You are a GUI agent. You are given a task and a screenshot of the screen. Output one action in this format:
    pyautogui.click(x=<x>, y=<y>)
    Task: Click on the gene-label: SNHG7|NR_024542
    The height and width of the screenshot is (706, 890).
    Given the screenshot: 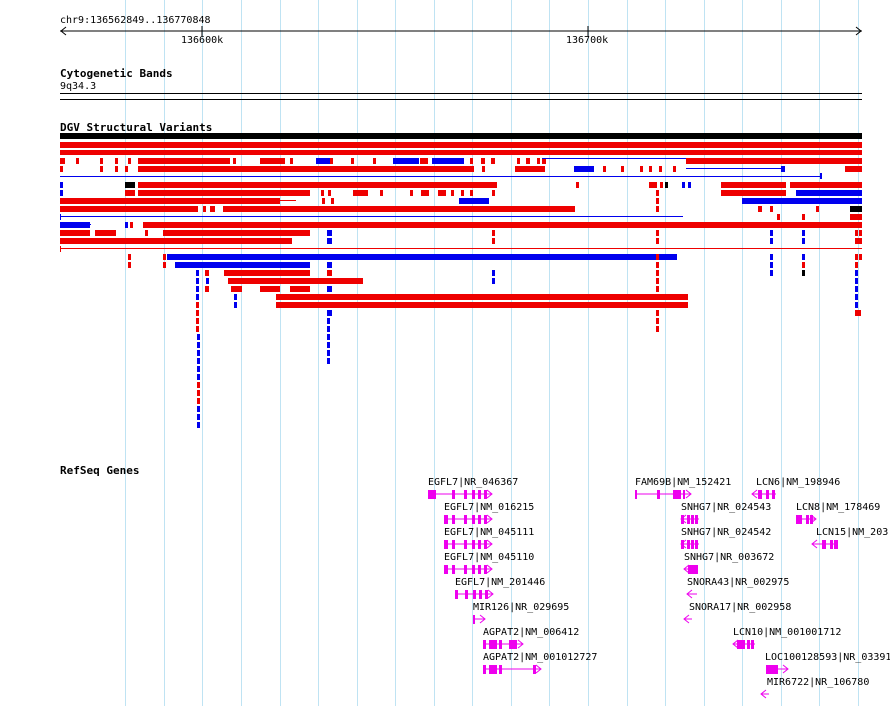 What is the action you would take?
    pyautogui.click(x=726, y=532)
    